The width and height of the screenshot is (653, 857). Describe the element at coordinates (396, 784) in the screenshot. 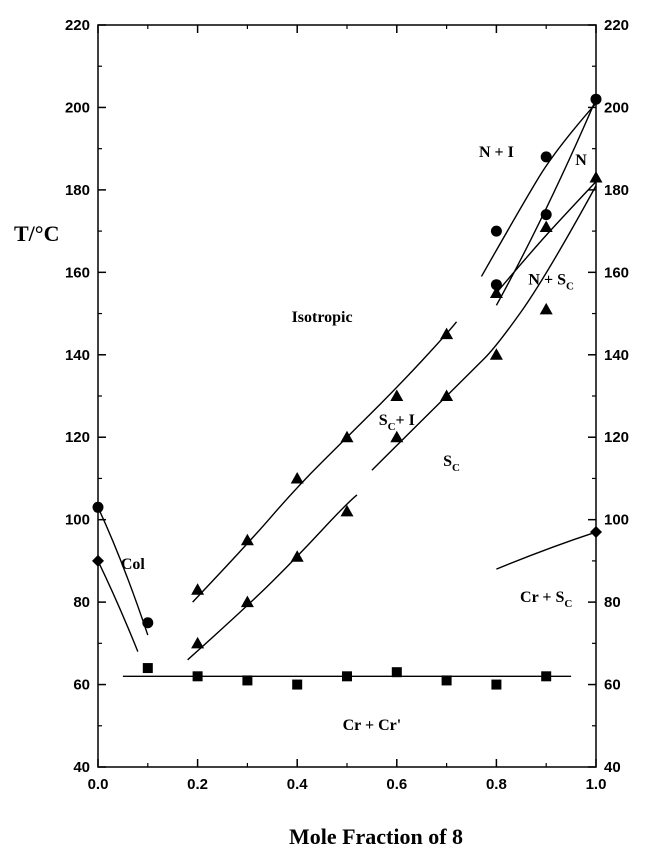

I see `x-tick-label: 0.6` at that location.